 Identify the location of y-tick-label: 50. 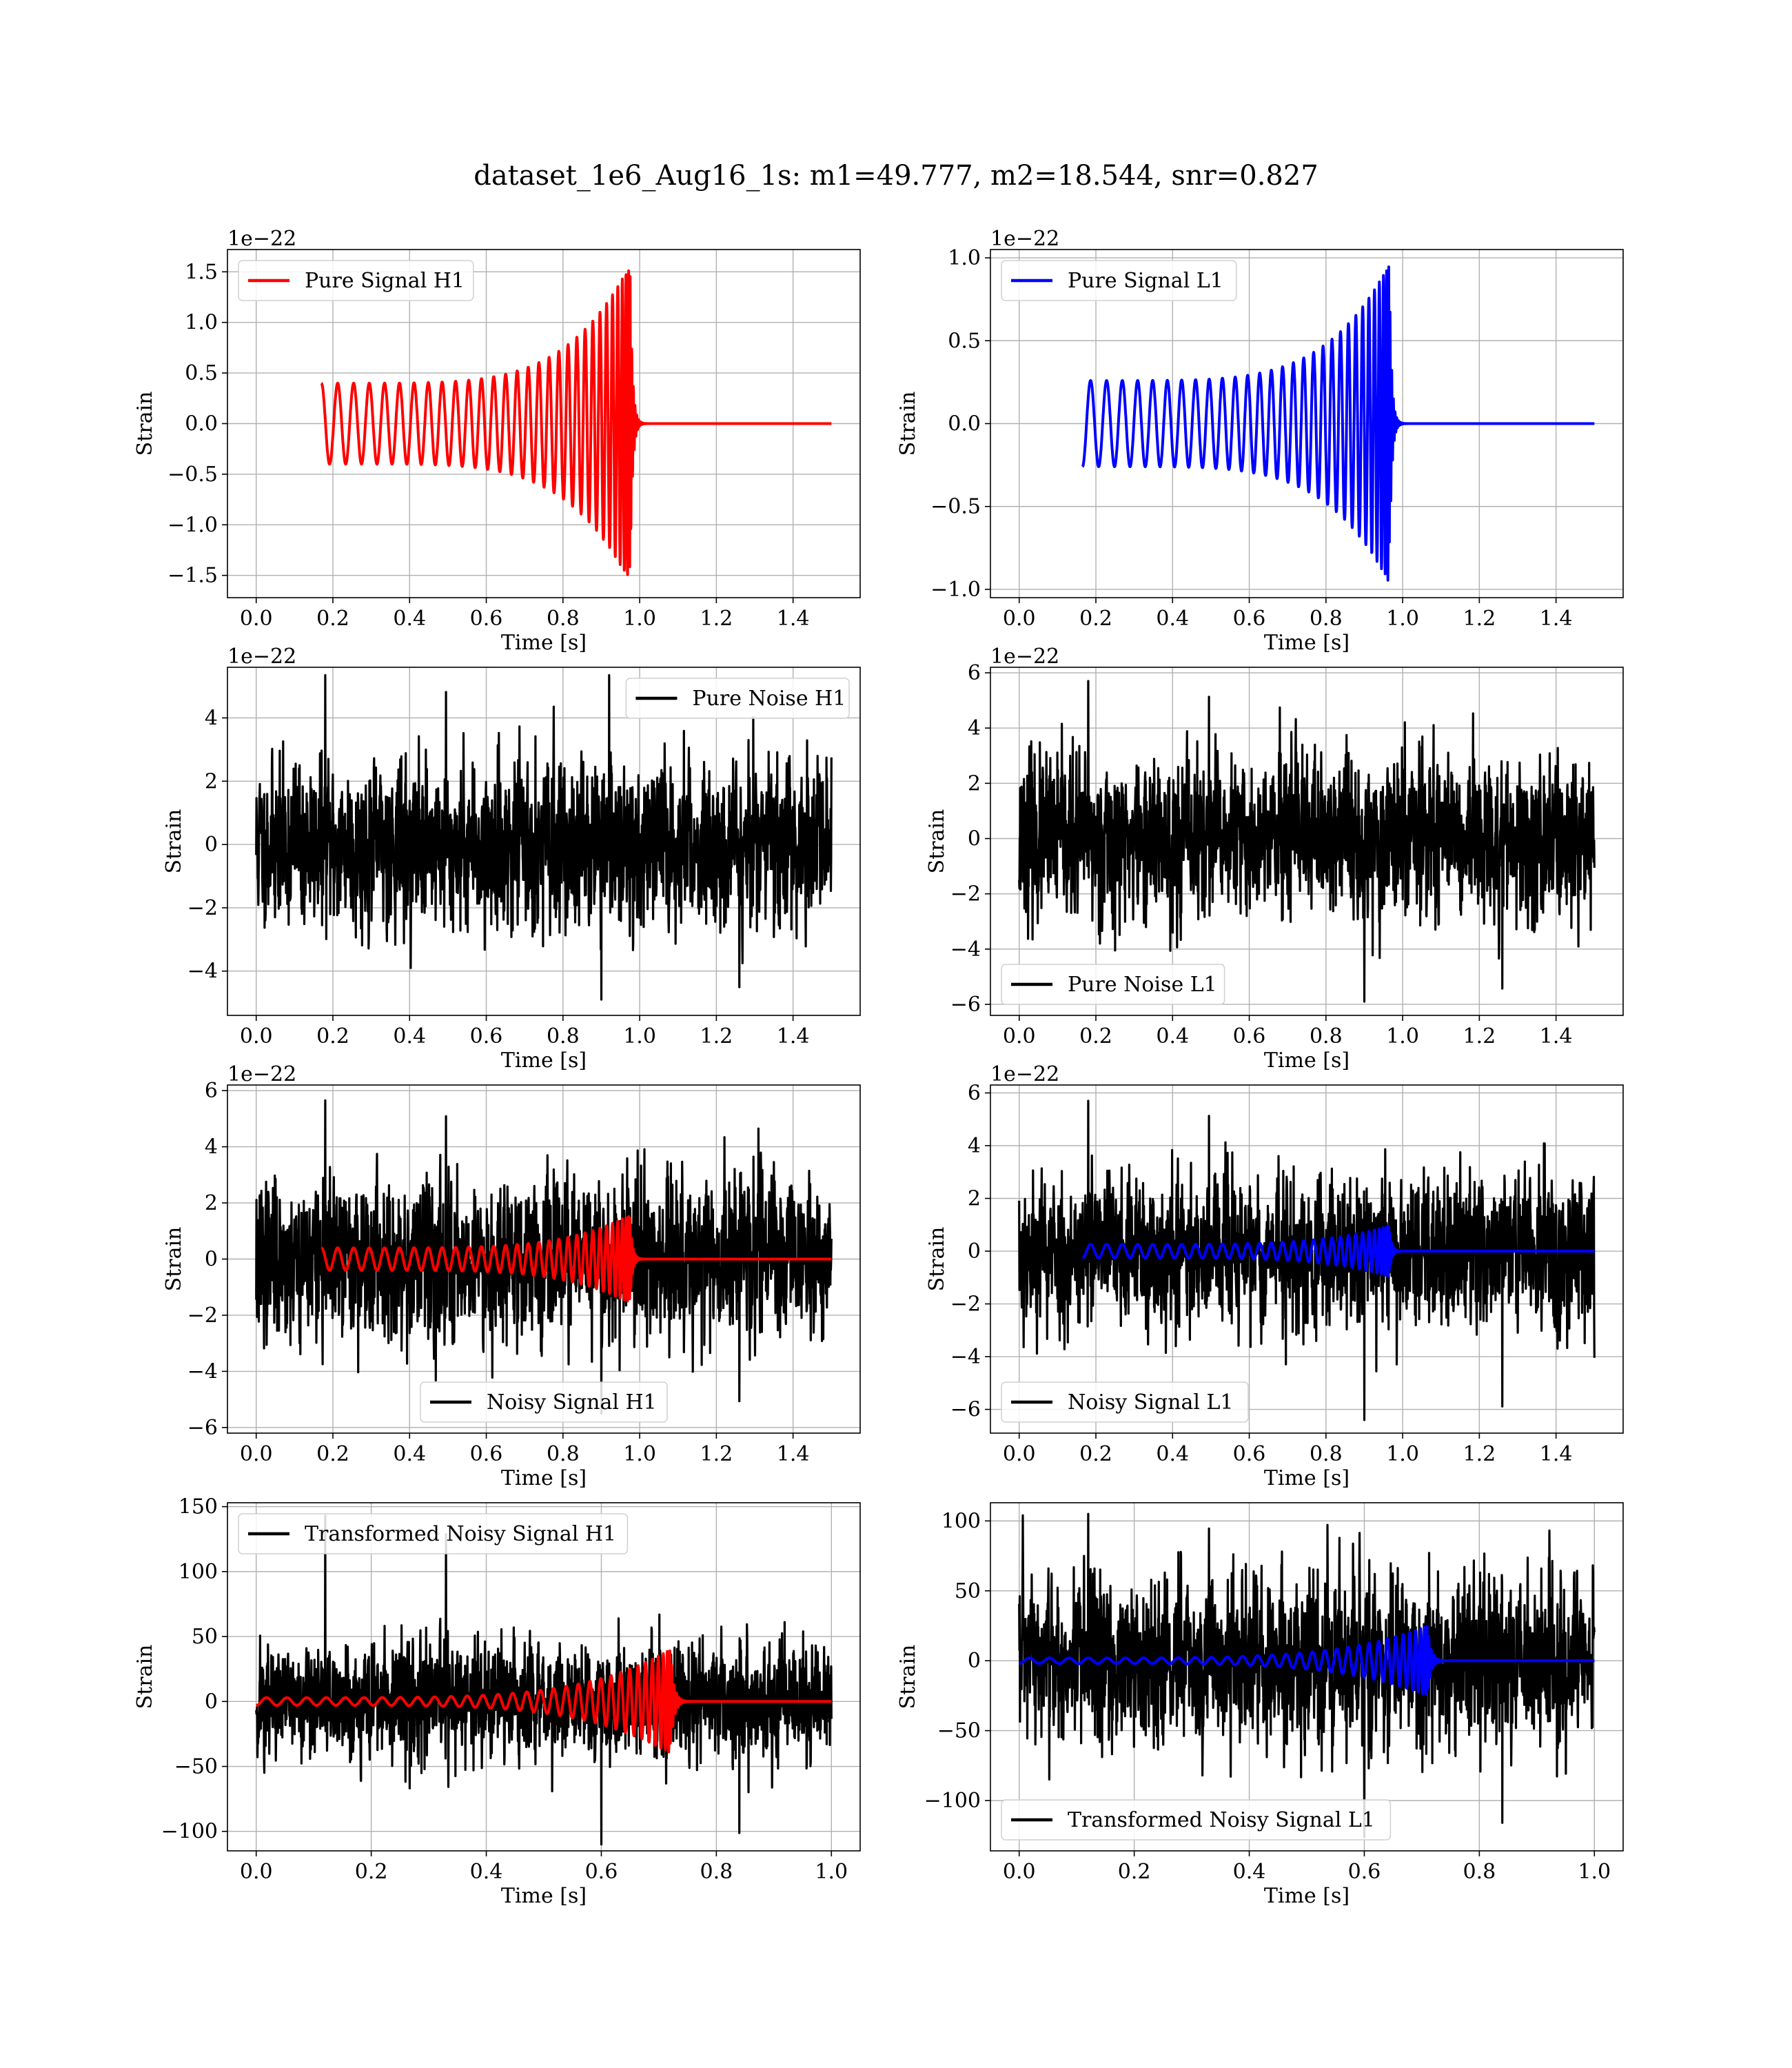
(968, 1591).